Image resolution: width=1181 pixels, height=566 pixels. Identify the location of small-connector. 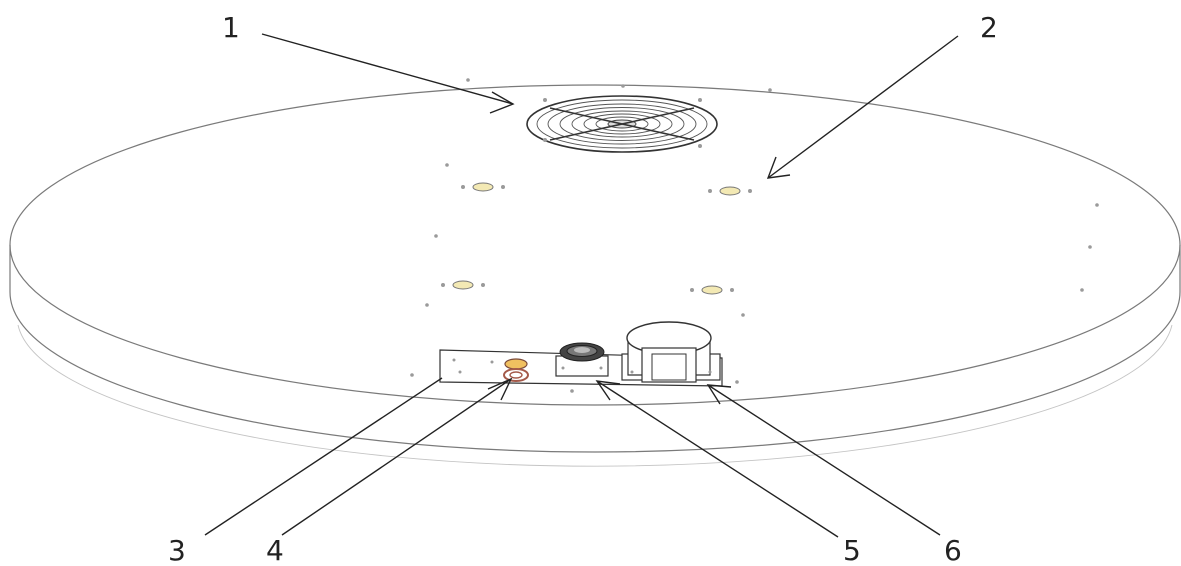
(516, 370).